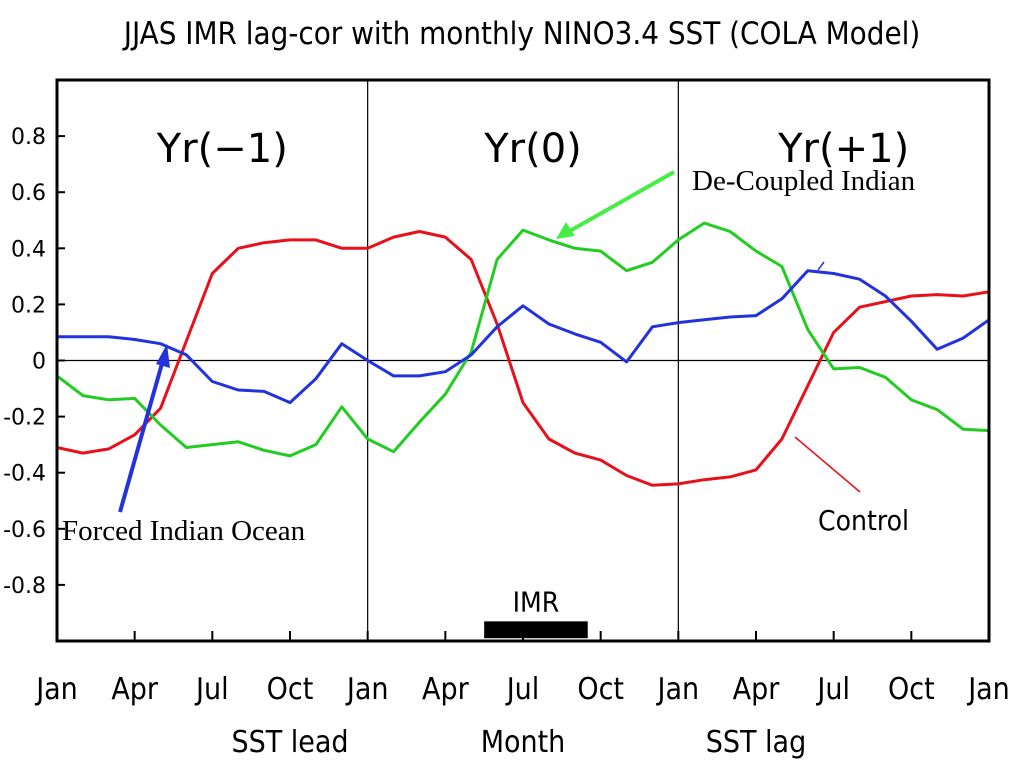 This screenshot has height=768, width=1024. What do you see at coordinates (821, 266) in the screenshot?
I see `blue-tick-mark` at bounding box center [821, 266].